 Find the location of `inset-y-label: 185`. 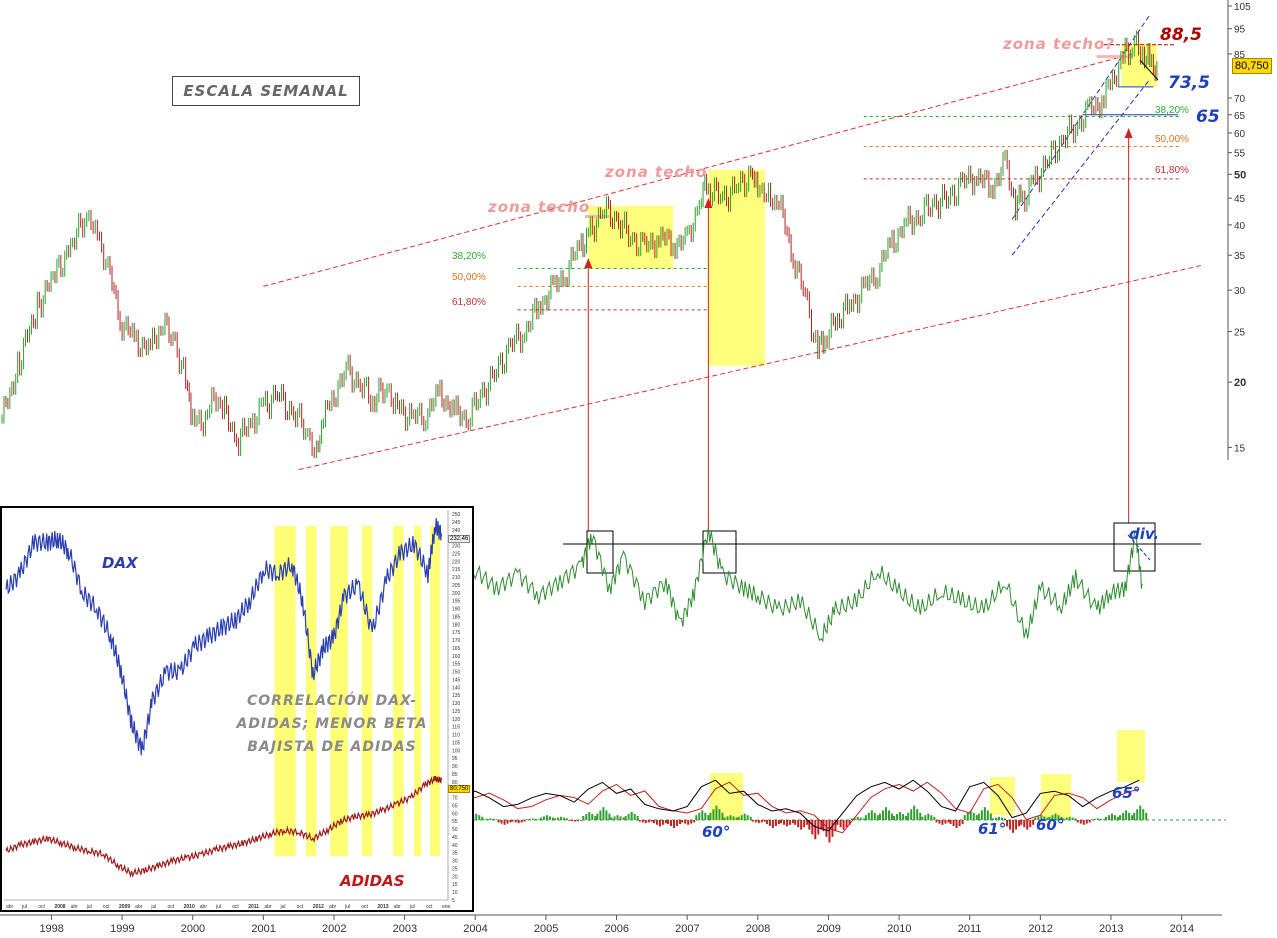

inset-y-label: 185 is located at coordinates (456, 617).